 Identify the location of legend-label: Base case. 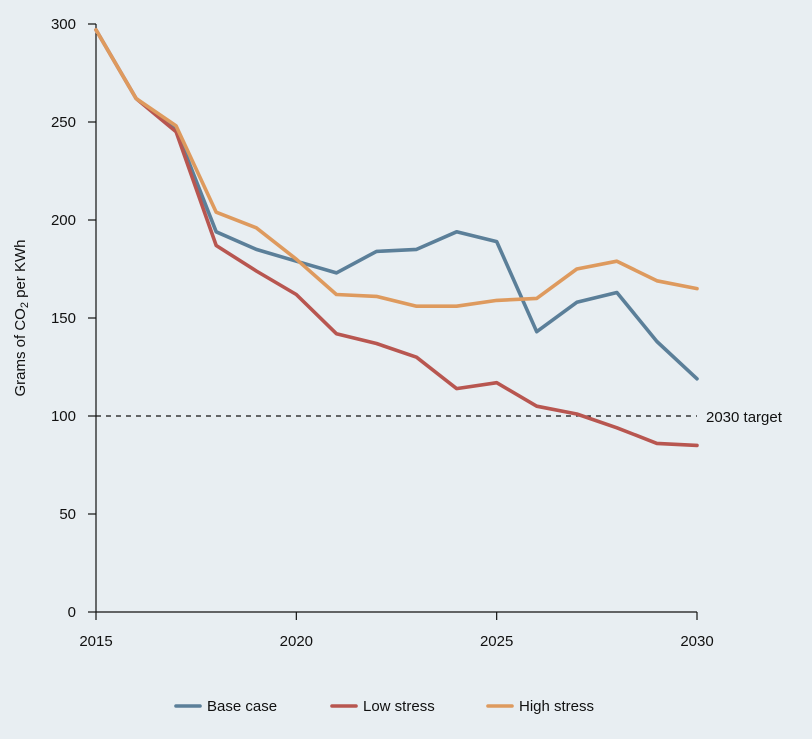
(242, 706).